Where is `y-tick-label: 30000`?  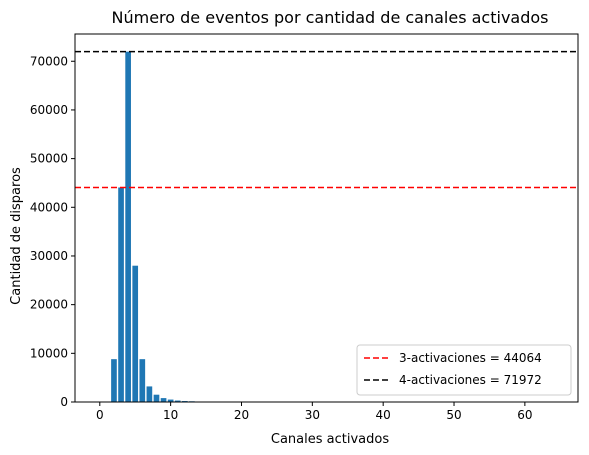 y-tick-label: 30000 is located at coordinates (49, 256).